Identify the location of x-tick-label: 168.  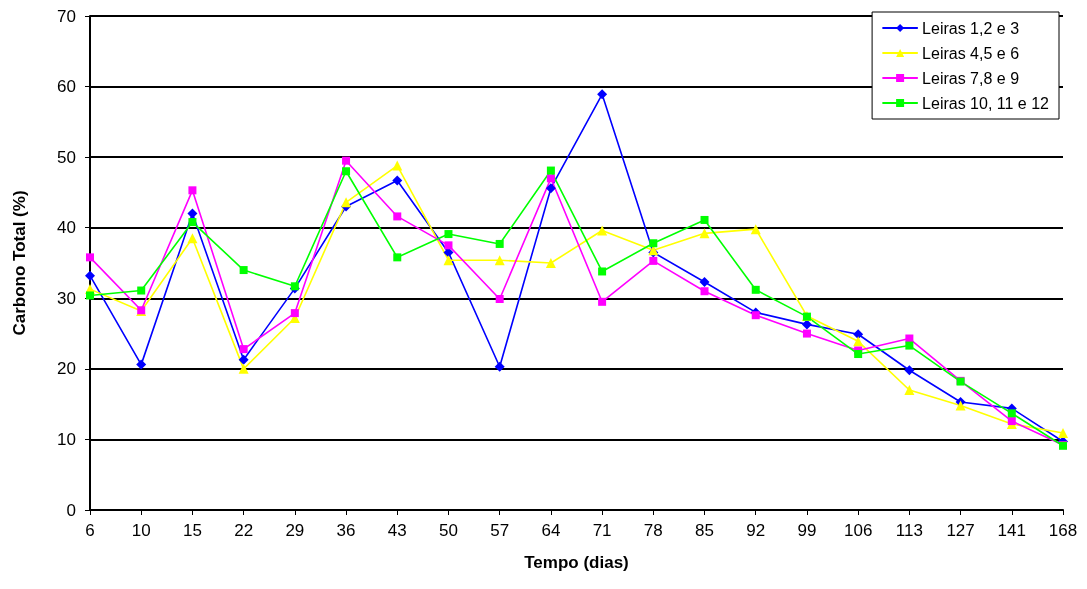
(1063, 530).